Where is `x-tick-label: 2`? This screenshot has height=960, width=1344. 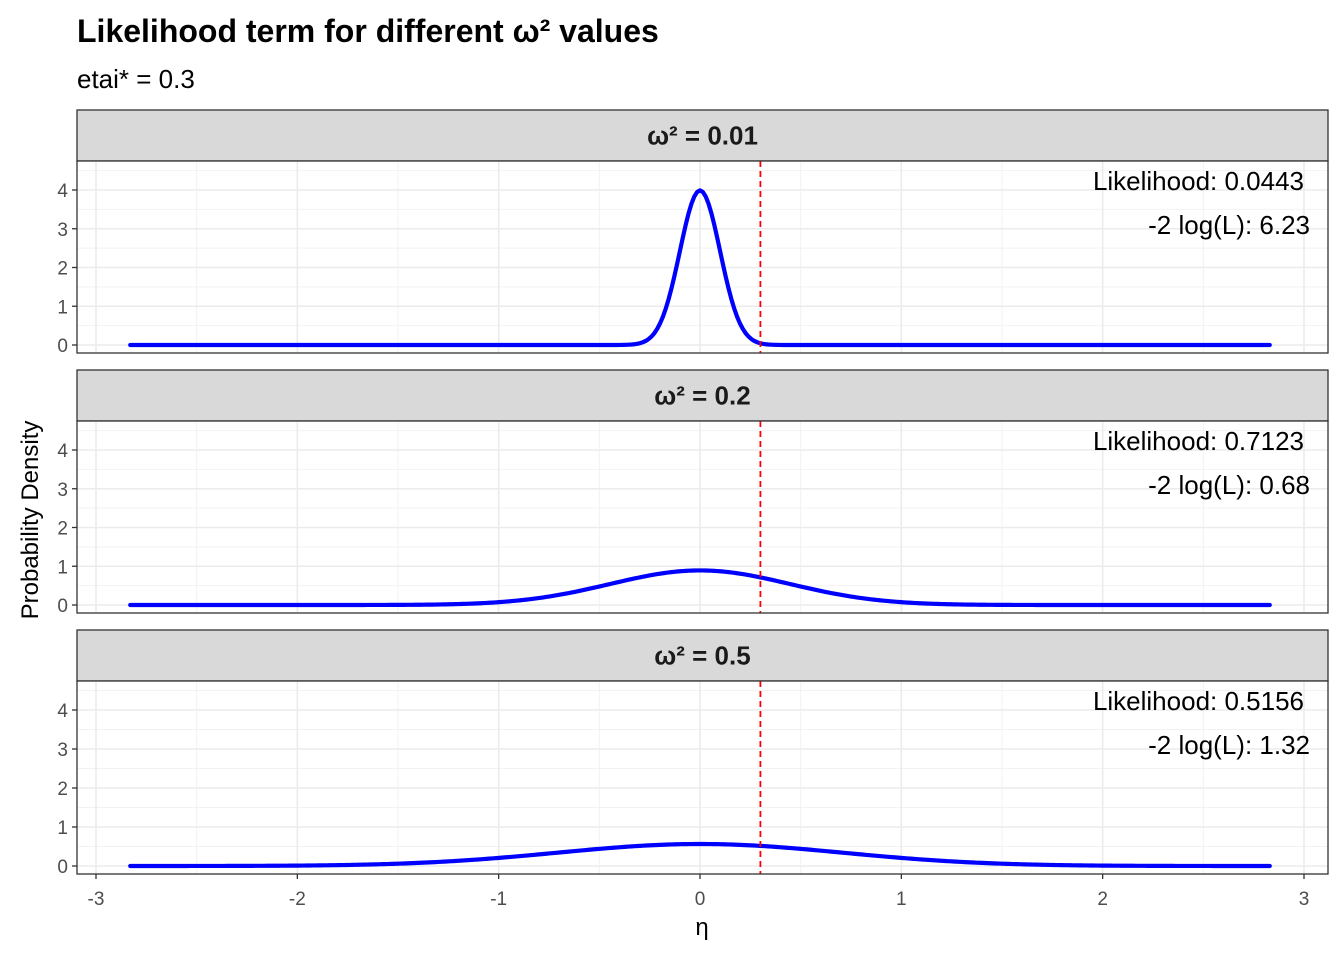
x-tick-label: 2 is located at coordinates (1102, 899).